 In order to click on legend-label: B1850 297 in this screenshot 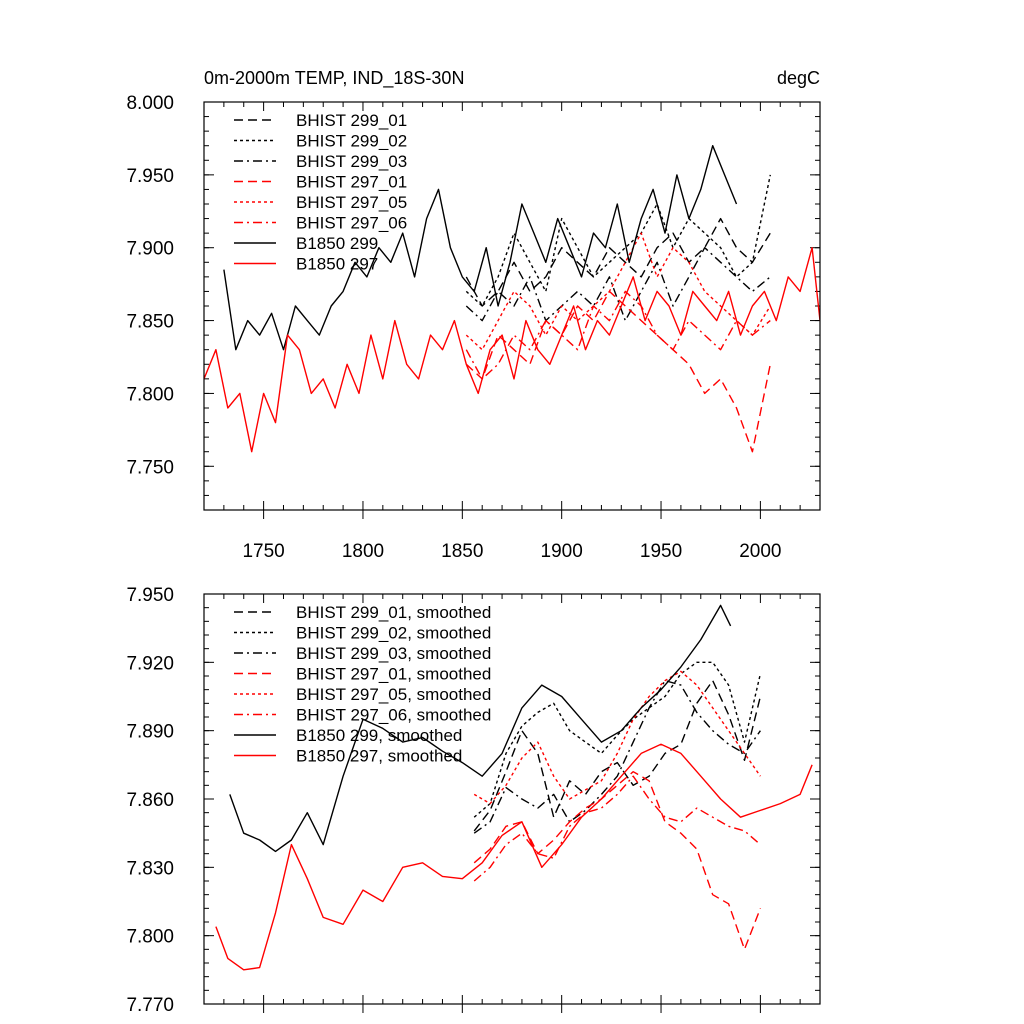, I will do `click(337, 264)`.